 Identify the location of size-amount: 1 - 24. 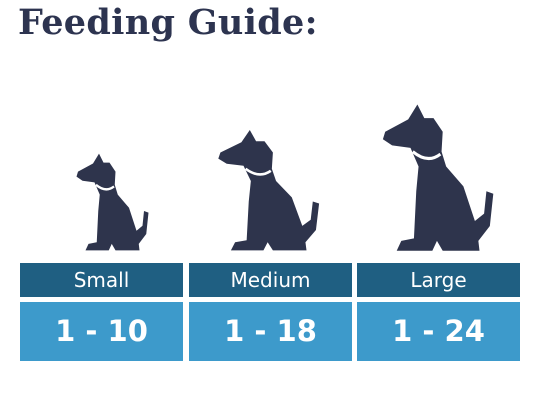
(438, 331).